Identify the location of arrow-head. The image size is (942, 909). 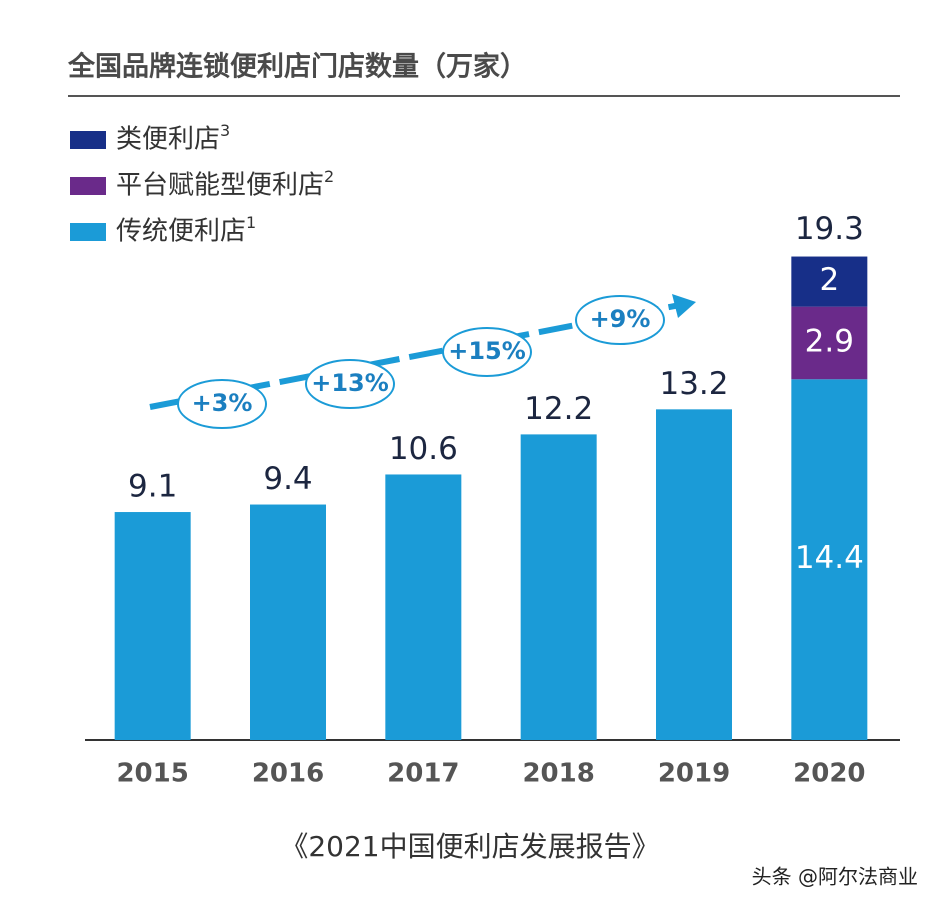
(684, 306).